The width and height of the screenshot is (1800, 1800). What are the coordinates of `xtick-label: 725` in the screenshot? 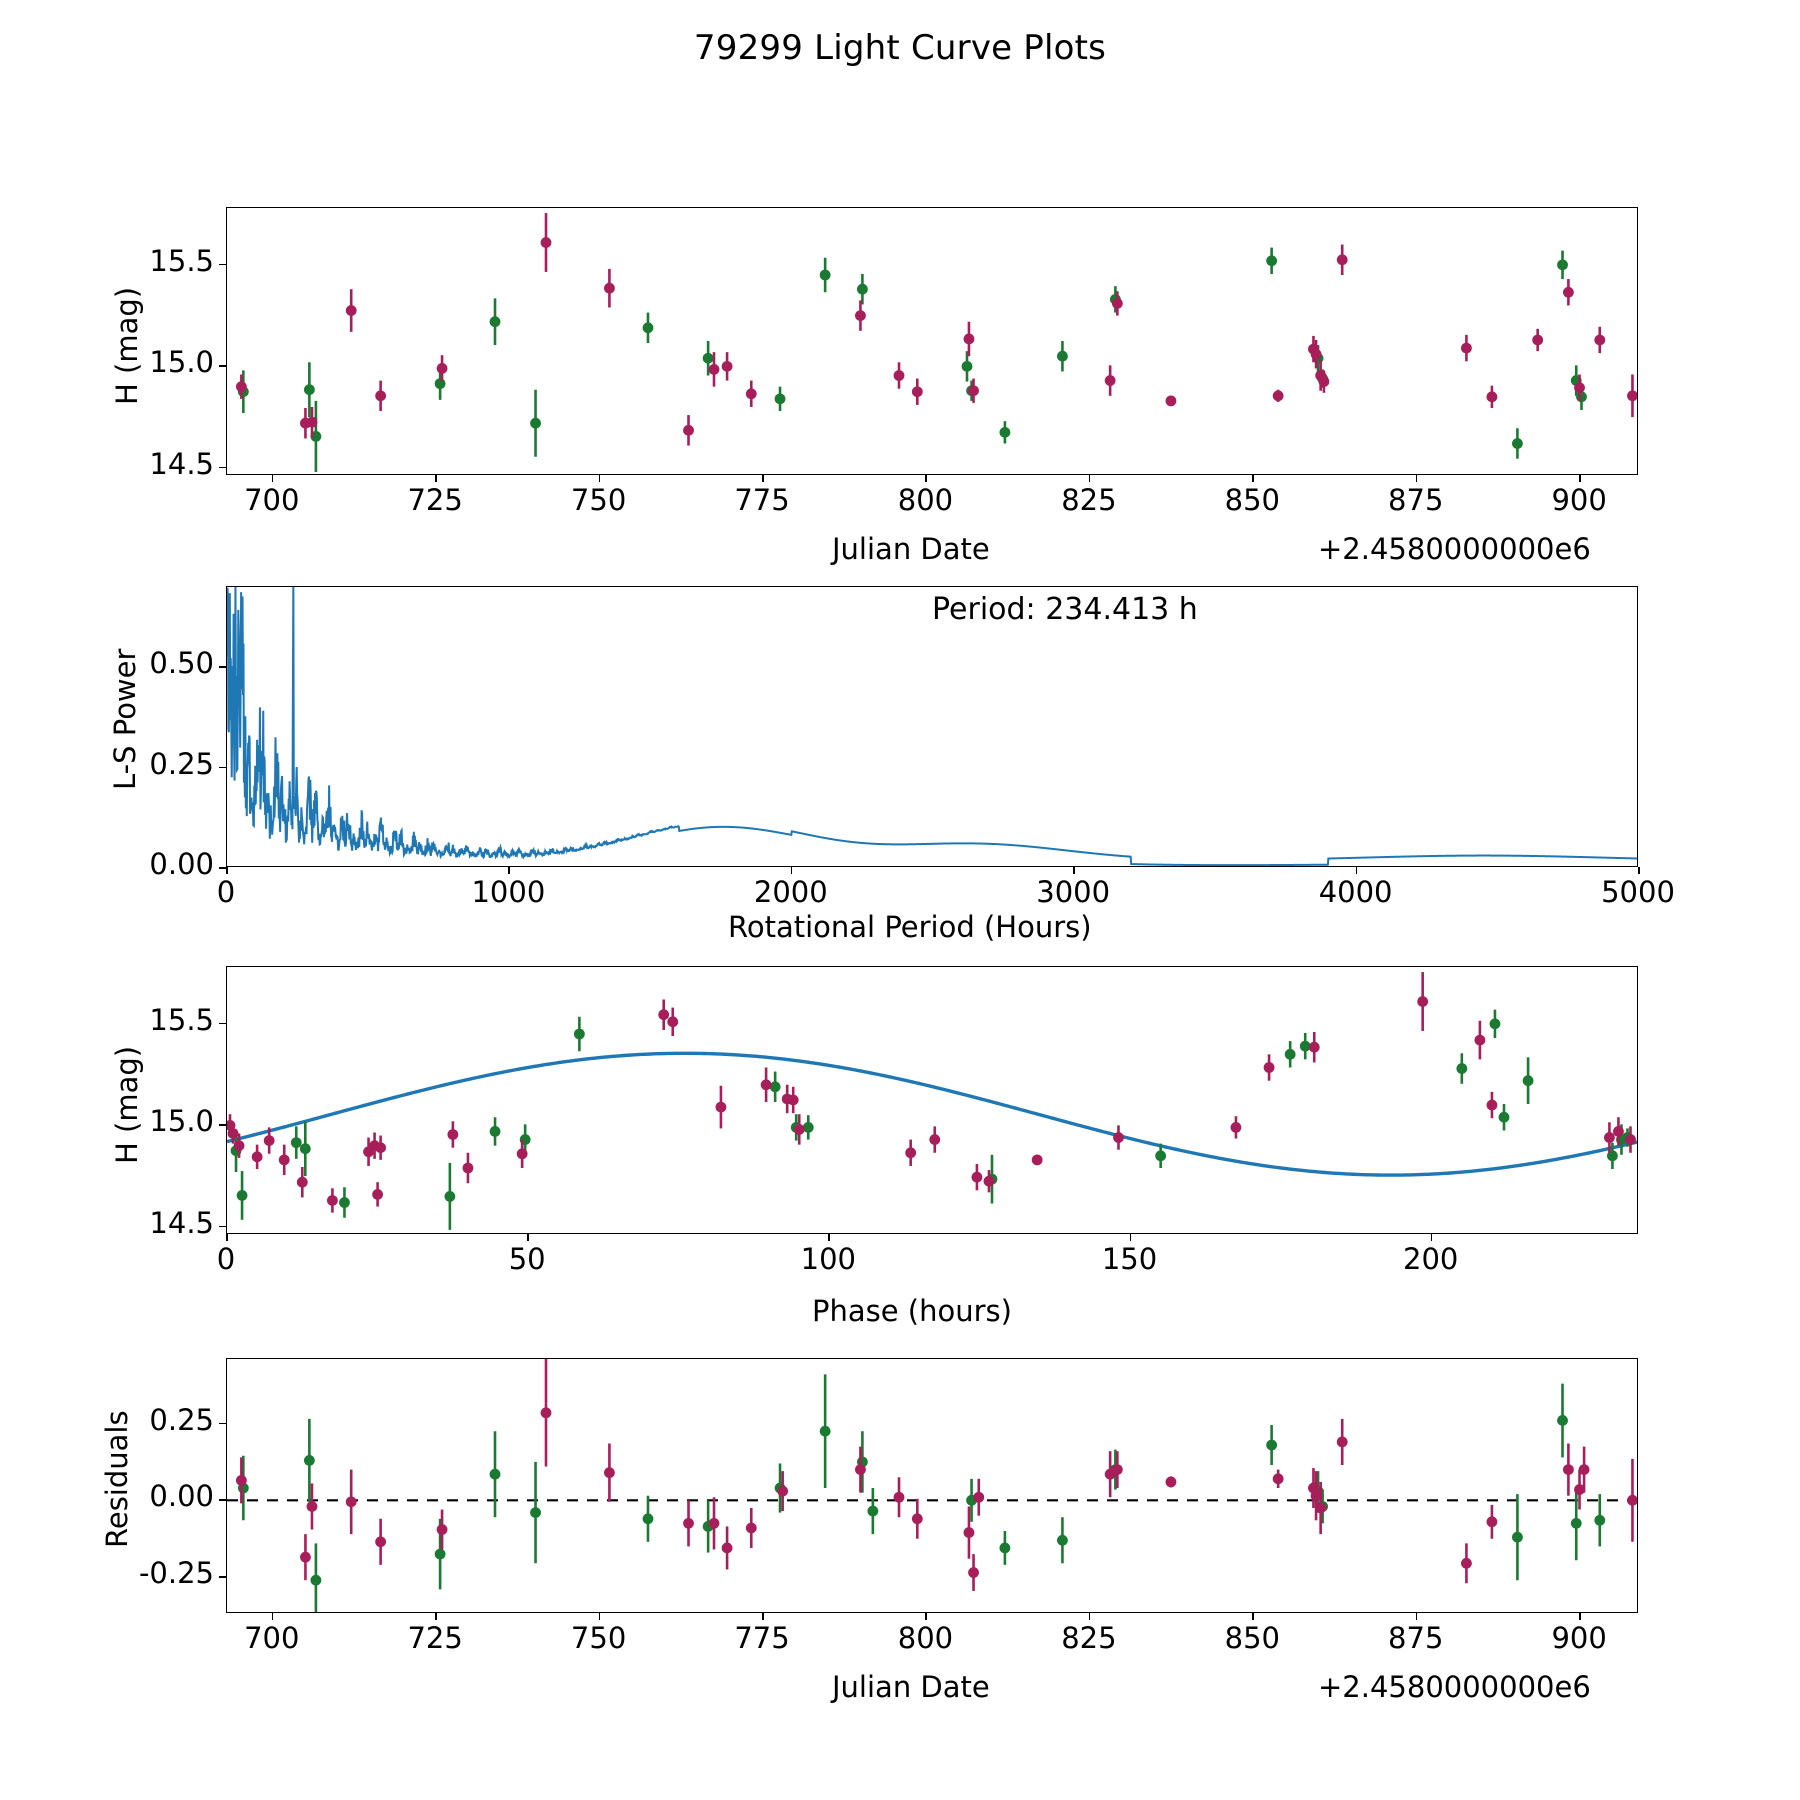 It's located at (435, 1638).